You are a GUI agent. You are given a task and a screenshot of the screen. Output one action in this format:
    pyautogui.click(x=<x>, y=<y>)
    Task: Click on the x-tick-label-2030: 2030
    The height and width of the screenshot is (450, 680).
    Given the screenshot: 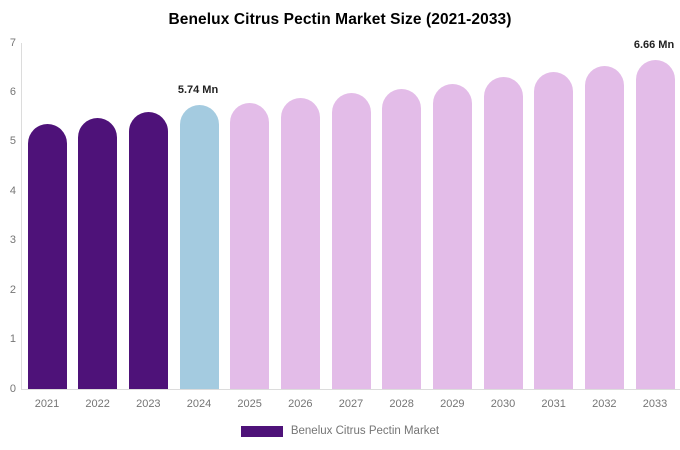 What is the action you would take?
    pyautogui.click(x=503, y=404)
    